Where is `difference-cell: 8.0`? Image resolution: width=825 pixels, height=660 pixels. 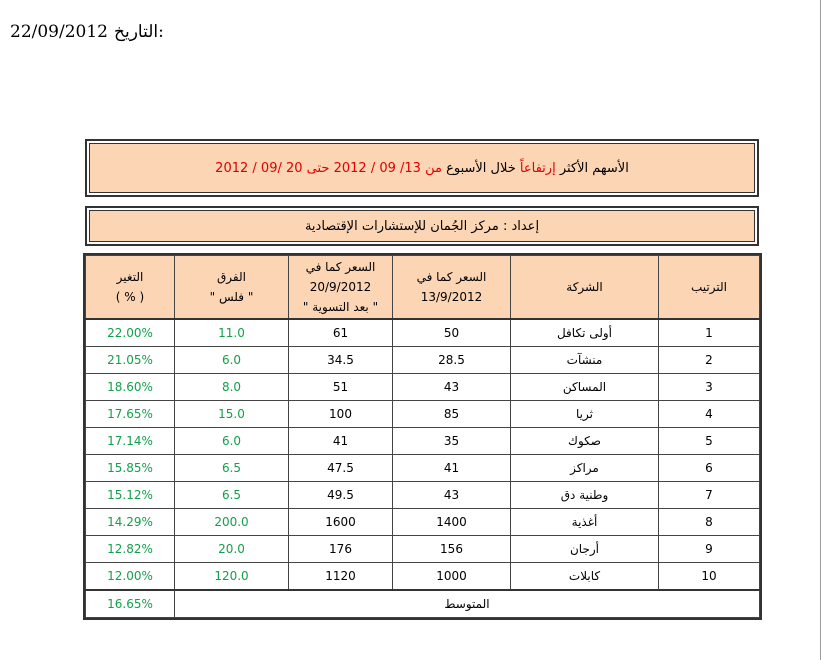
difference-cell: 8.0 is located at coordinates (231, 387).